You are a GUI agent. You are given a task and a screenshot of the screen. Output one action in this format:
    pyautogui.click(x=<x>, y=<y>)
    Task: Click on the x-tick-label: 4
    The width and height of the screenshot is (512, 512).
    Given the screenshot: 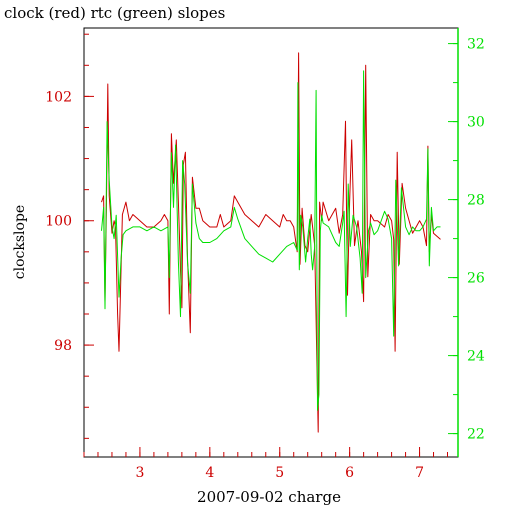 What is the action you would take?
    pyautogui.click(x=209, y=473)
    